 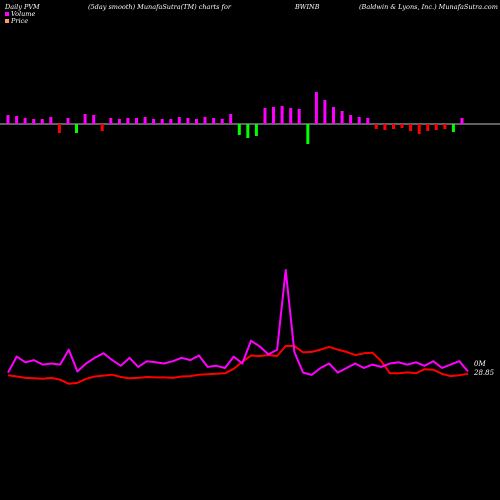 What do you see at coordinates (484, 373) in the screenshot?
I see `price-end-label: 28.85` at bounding box center [484, 373].